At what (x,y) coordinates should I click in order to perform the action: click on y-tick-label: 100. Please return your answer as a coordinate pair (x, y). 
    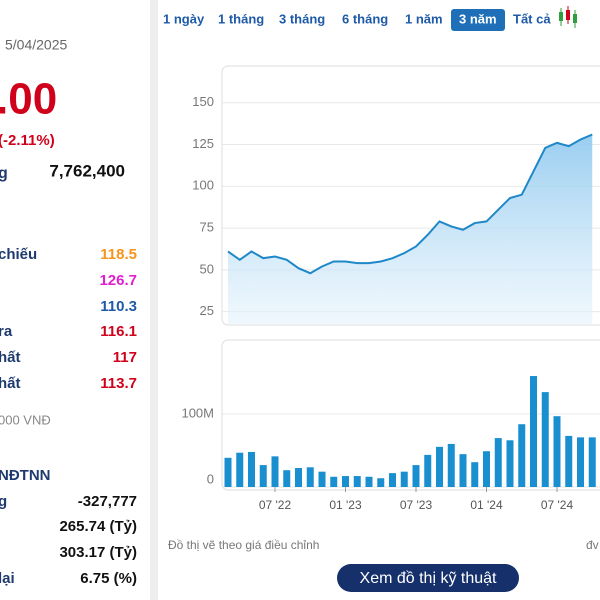
    Looking at the image, I should click on (203, 185).